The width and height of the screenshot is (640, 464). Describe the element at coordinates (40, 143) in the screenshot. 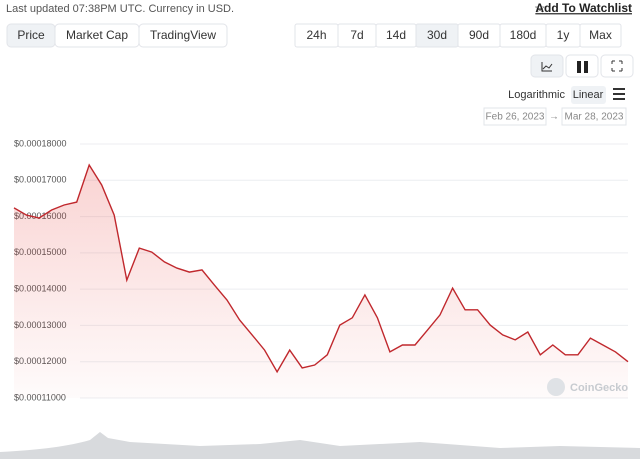

I see `y-tick-label: $0.00018000` at that location.